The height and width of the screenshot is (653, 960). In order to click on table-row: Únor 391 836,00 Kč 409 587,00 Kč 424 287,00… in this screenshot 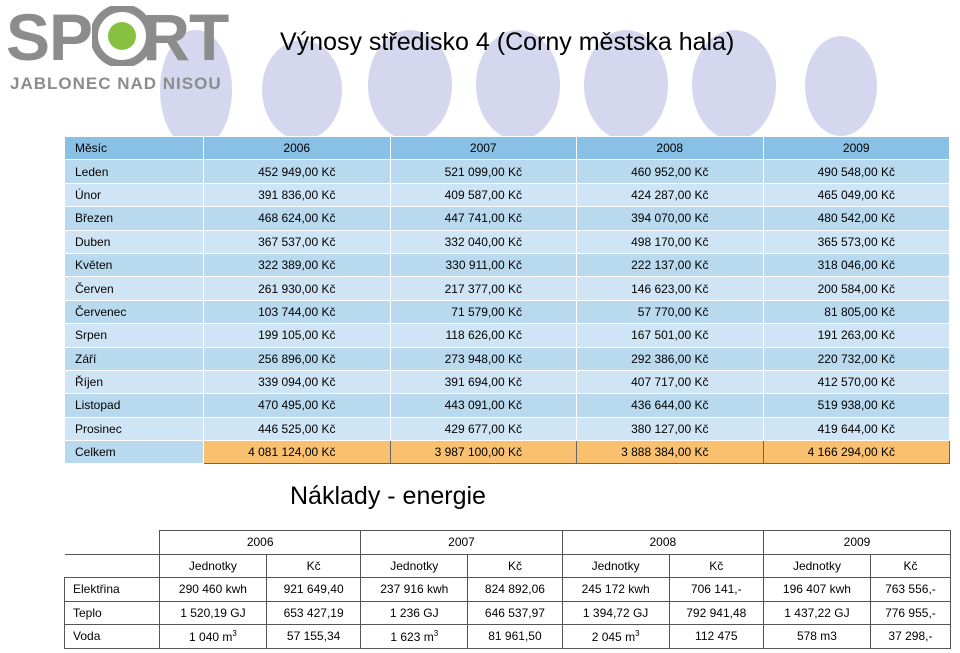, I will do `click(507, 195)`.